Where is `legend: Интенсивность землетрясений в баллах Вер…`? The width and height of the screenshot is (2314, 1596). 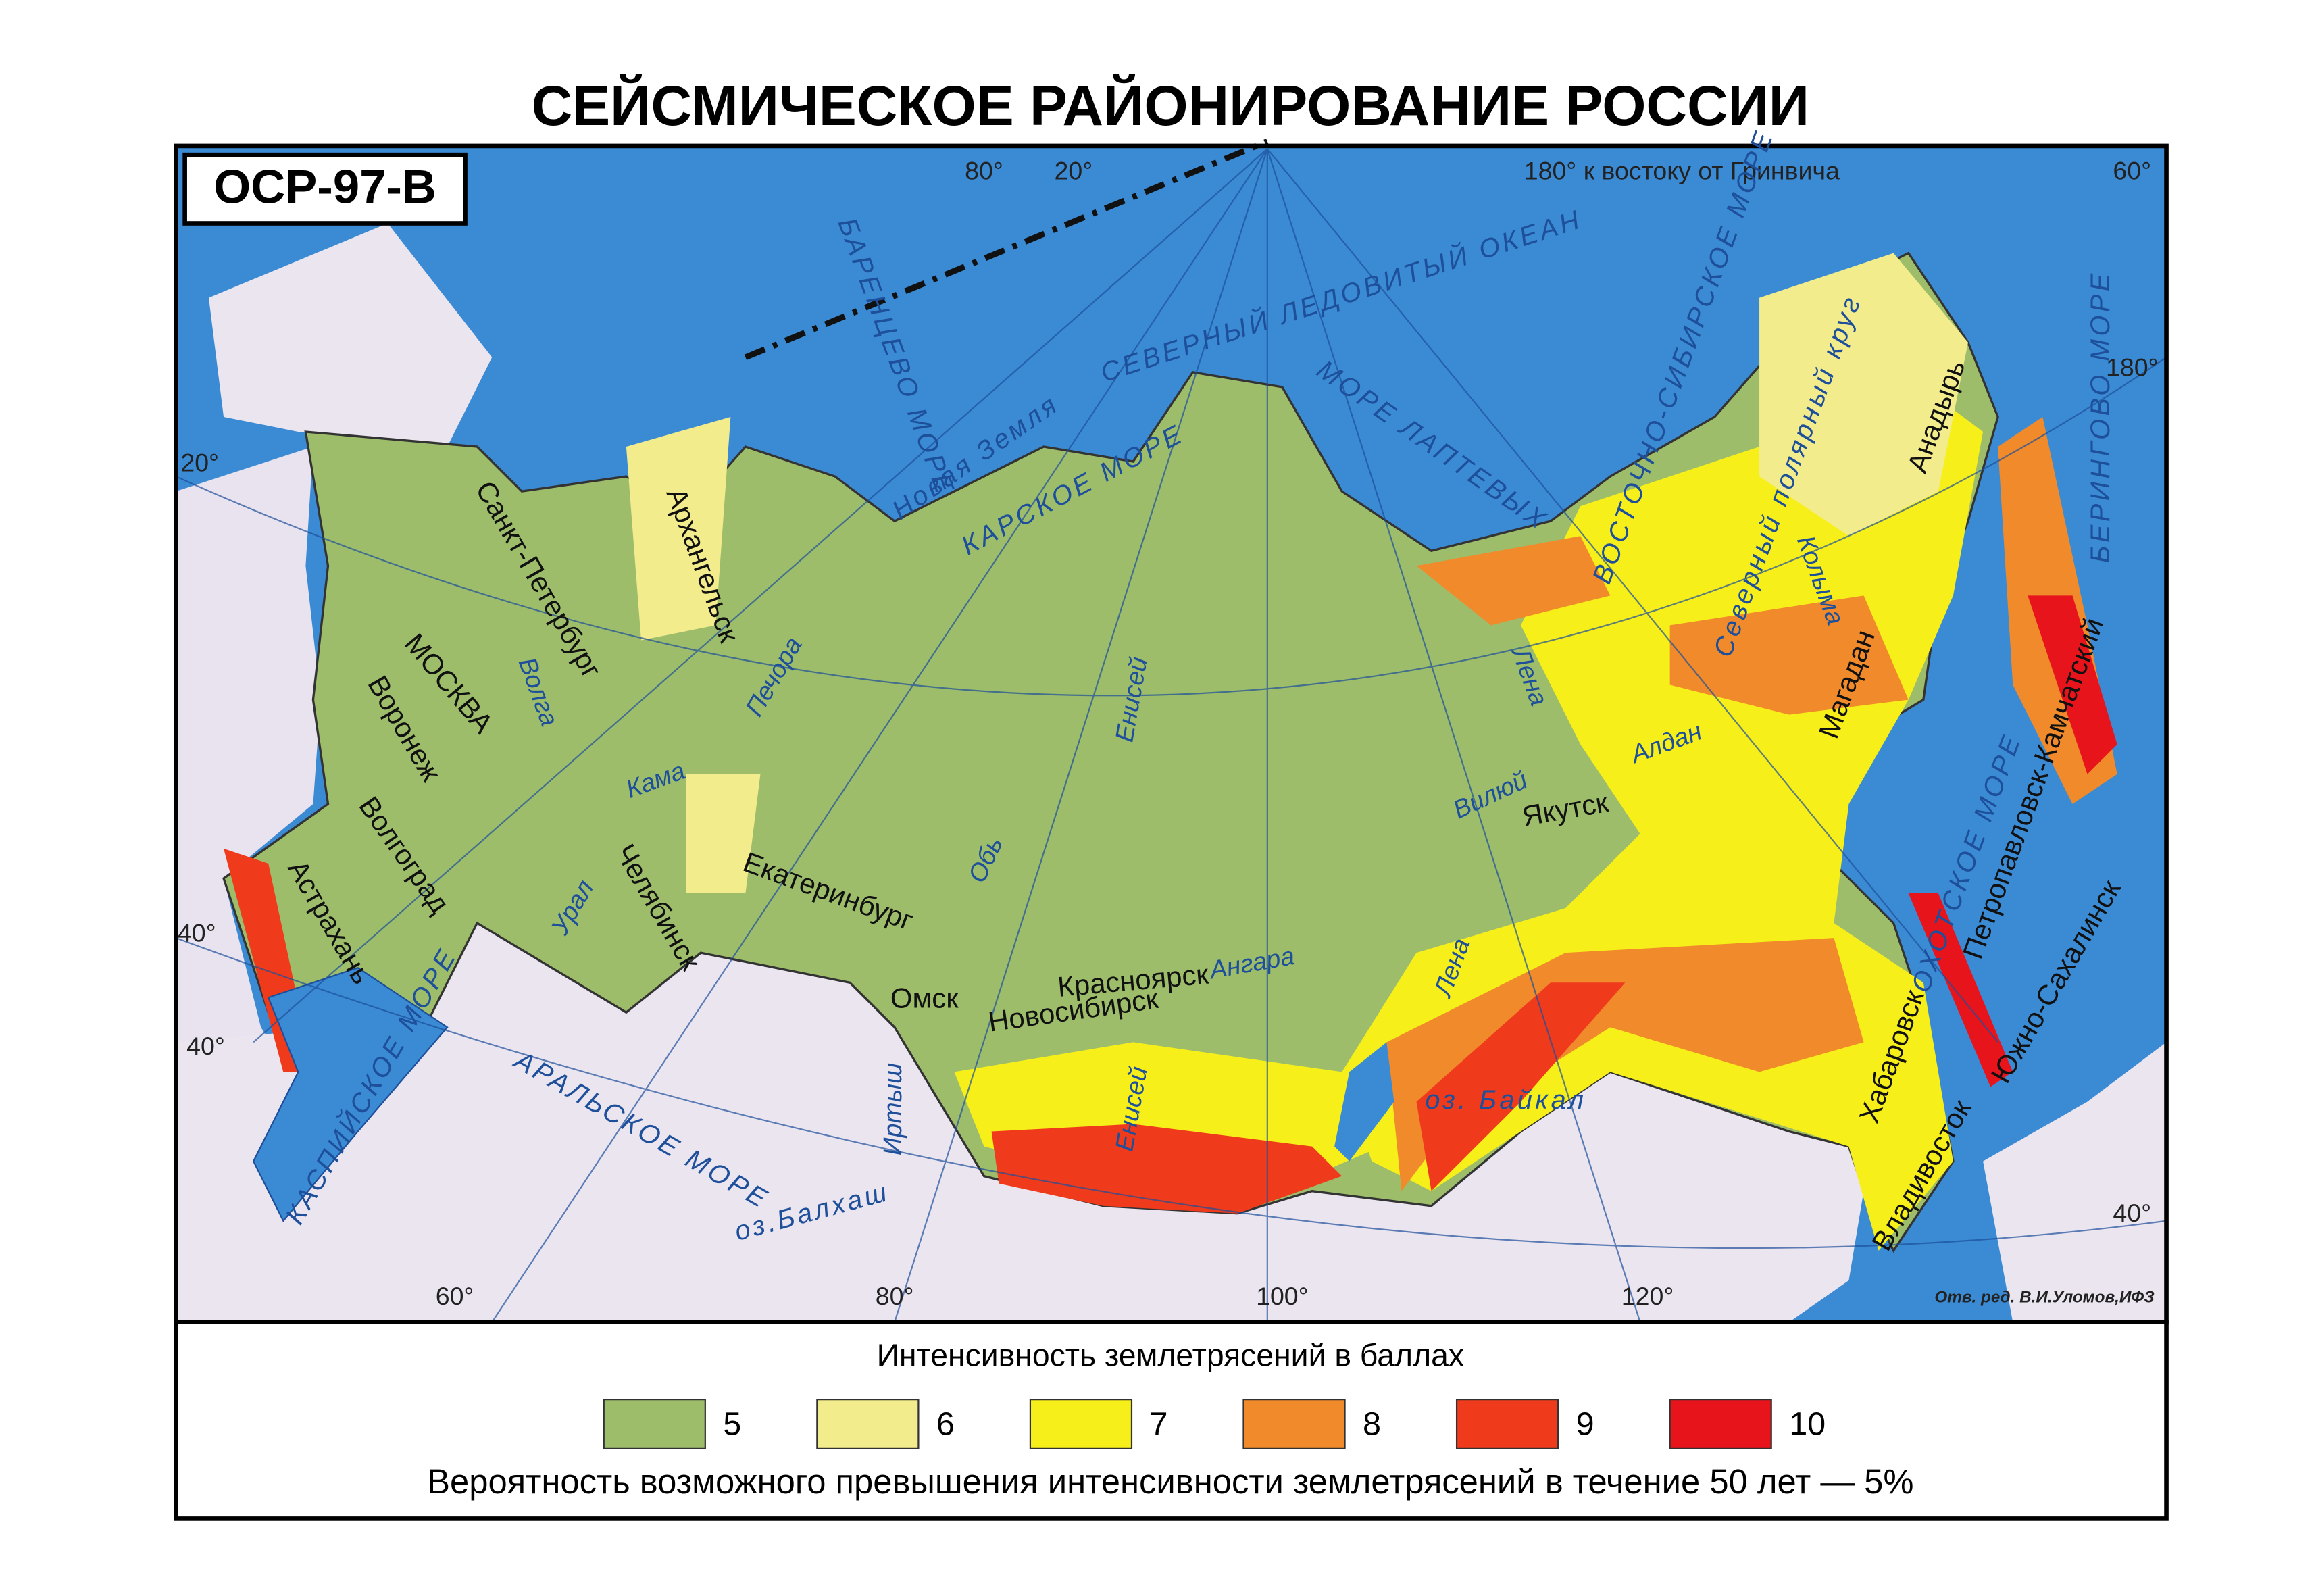
legend: Интенсивность землетрясений в баллах Вер… is located at coordinates (1171, 1421).